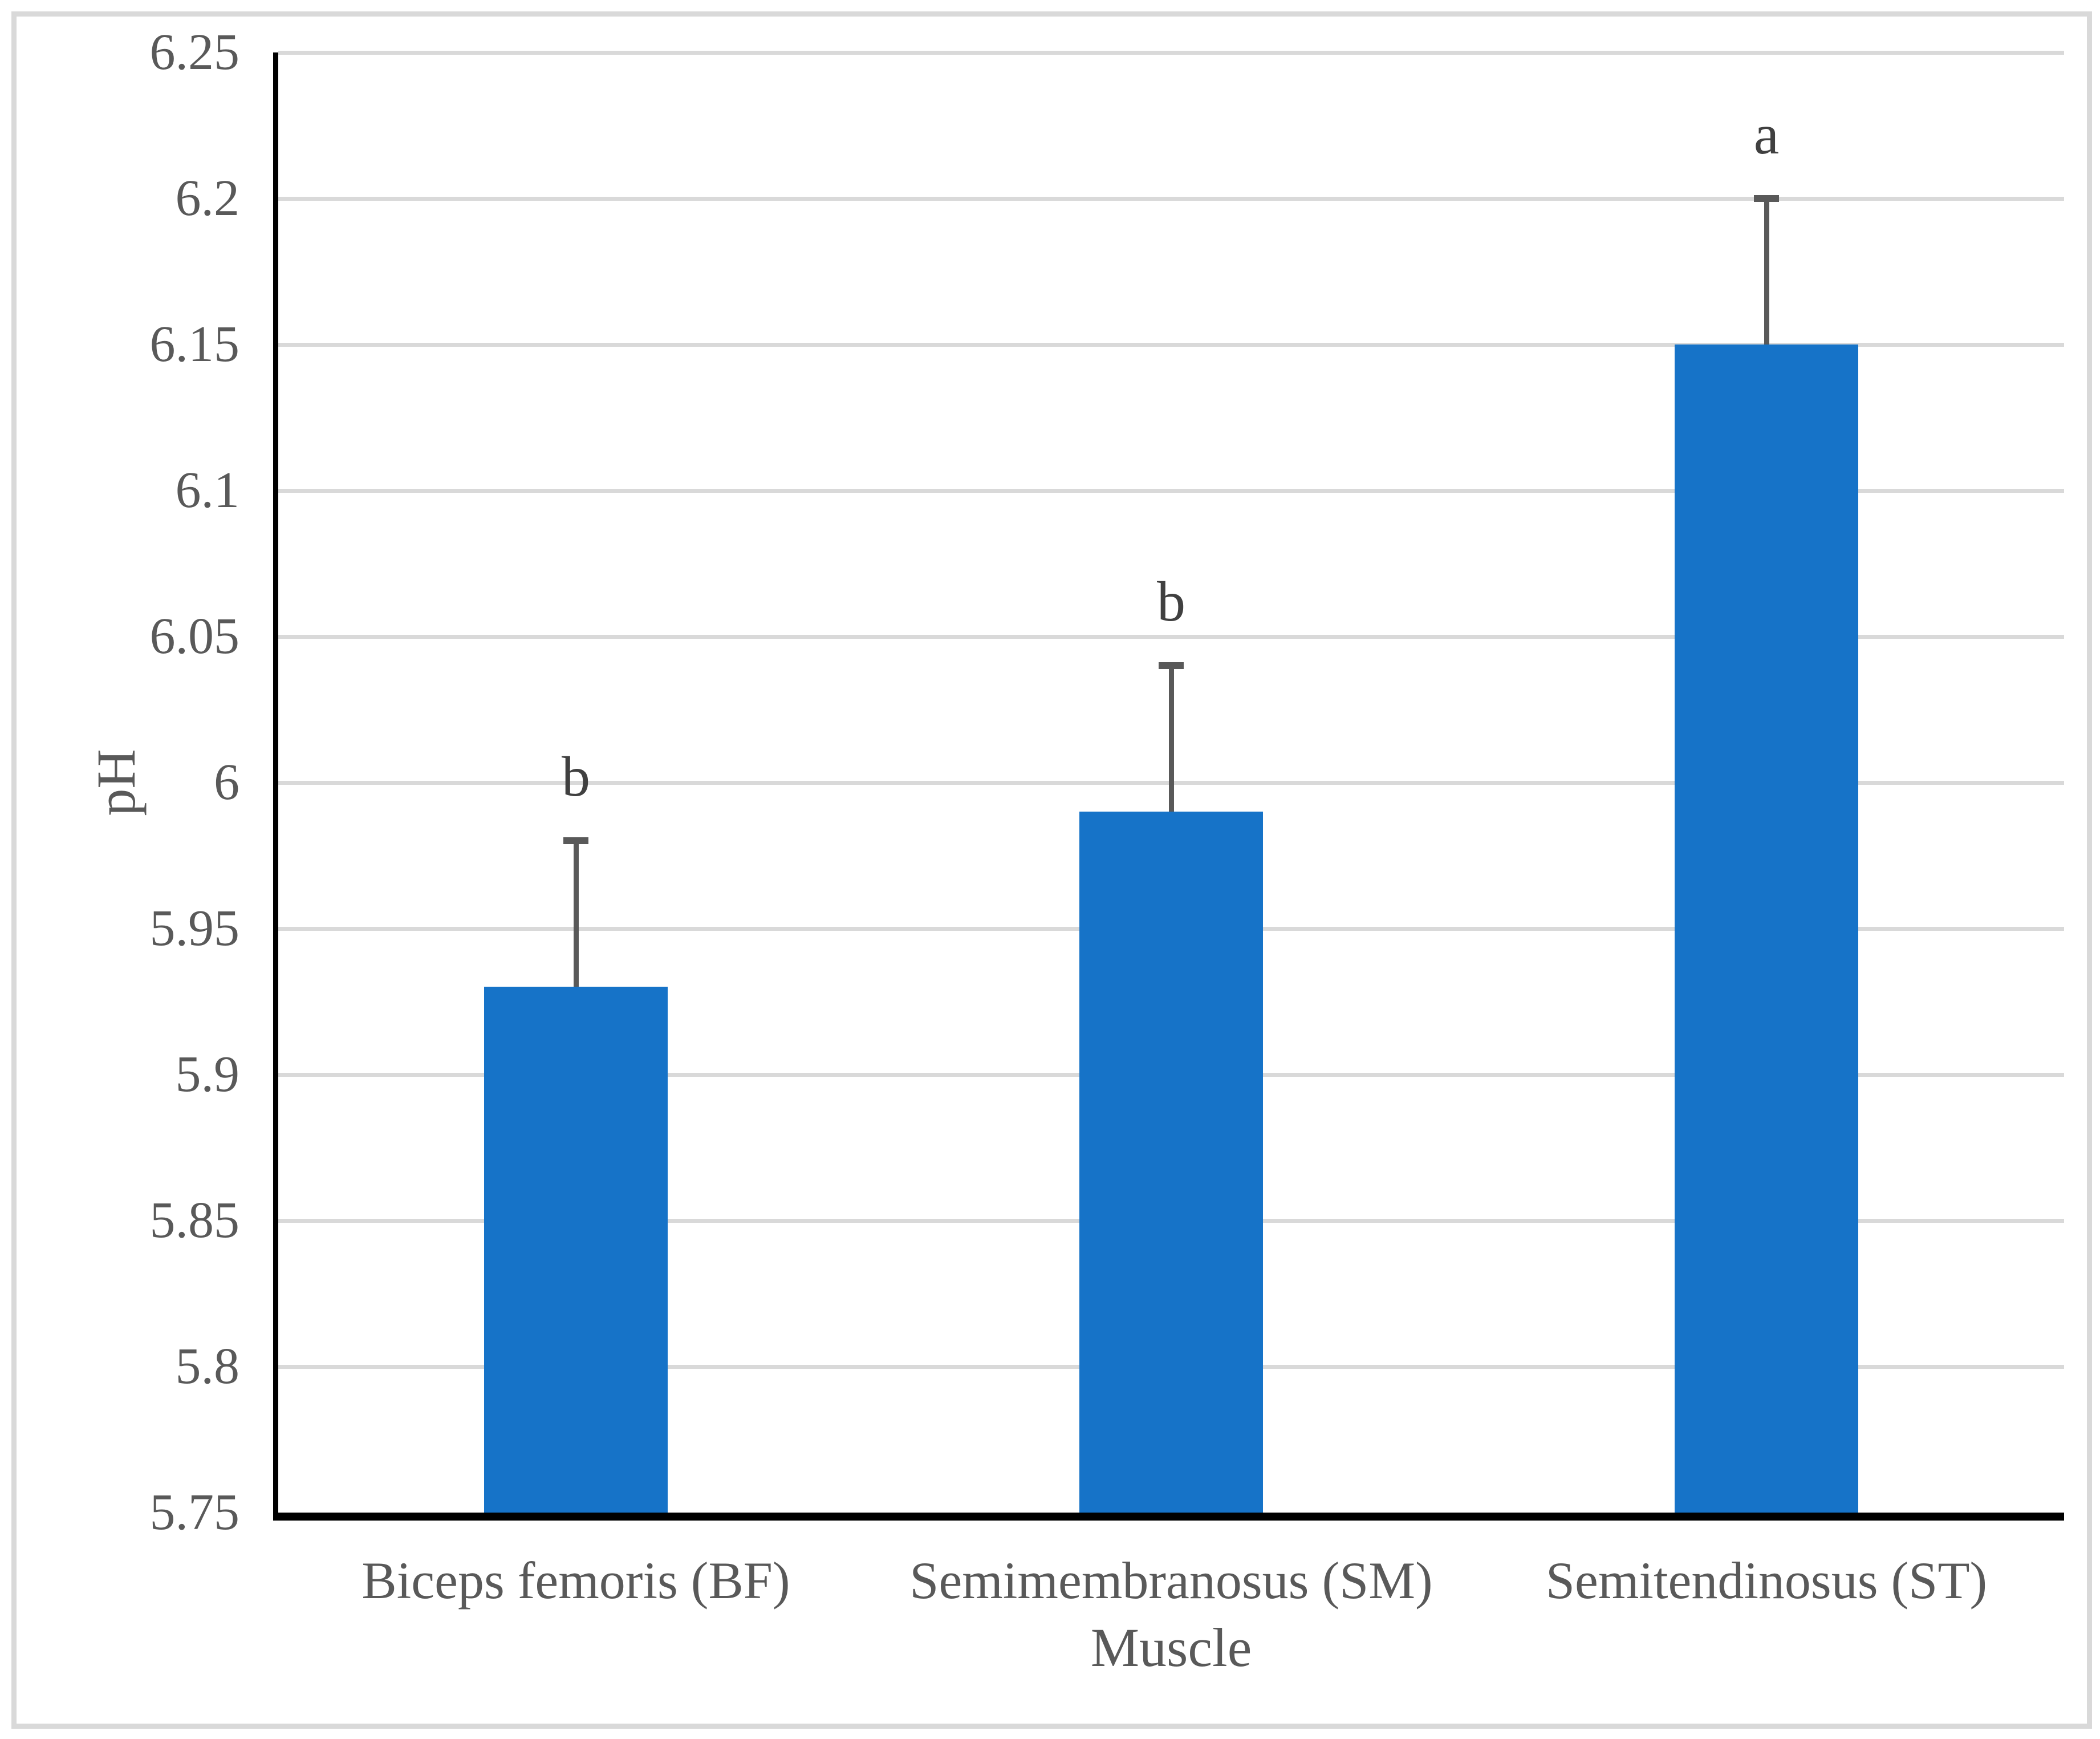 The height and width of the screenshot is (1739, 2100). What do you see at coordinates (194, 1512) in the screenshot?
I see `y-tick-label: 5.75` at bounding box center [194, 1512].